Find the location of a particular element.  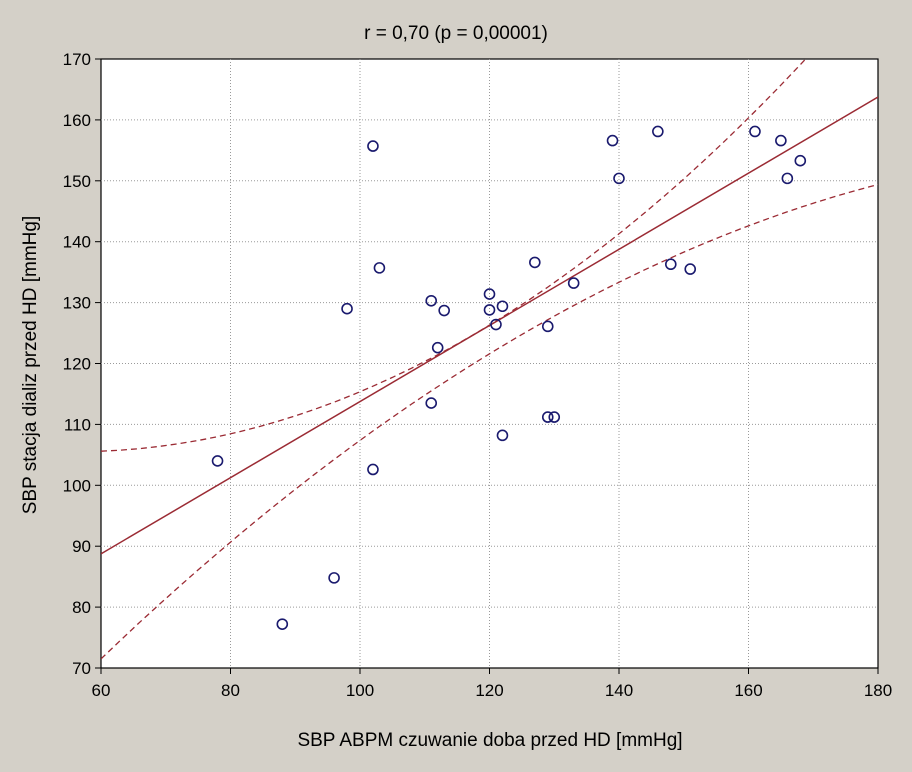

x-axis-ticks: 60 80 100 120 140 160 180 is located at coordinates (492, 684).